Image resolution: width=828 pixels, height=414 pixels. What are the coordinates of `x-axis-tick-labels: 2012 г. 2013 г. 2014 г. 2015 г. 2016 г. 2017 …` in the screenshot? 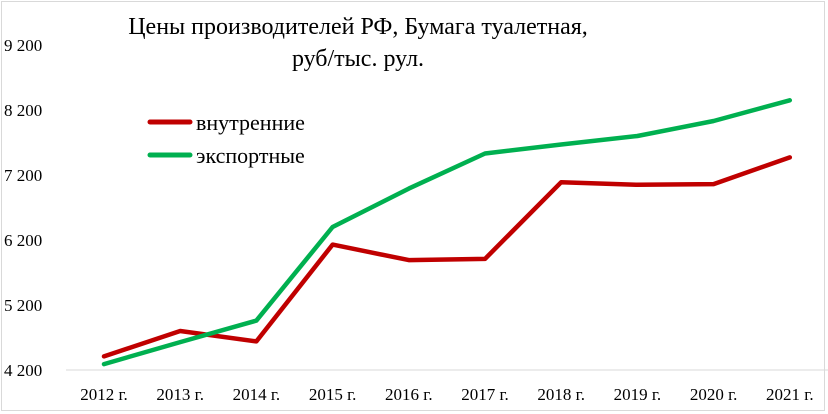 It's located at (446, 394).